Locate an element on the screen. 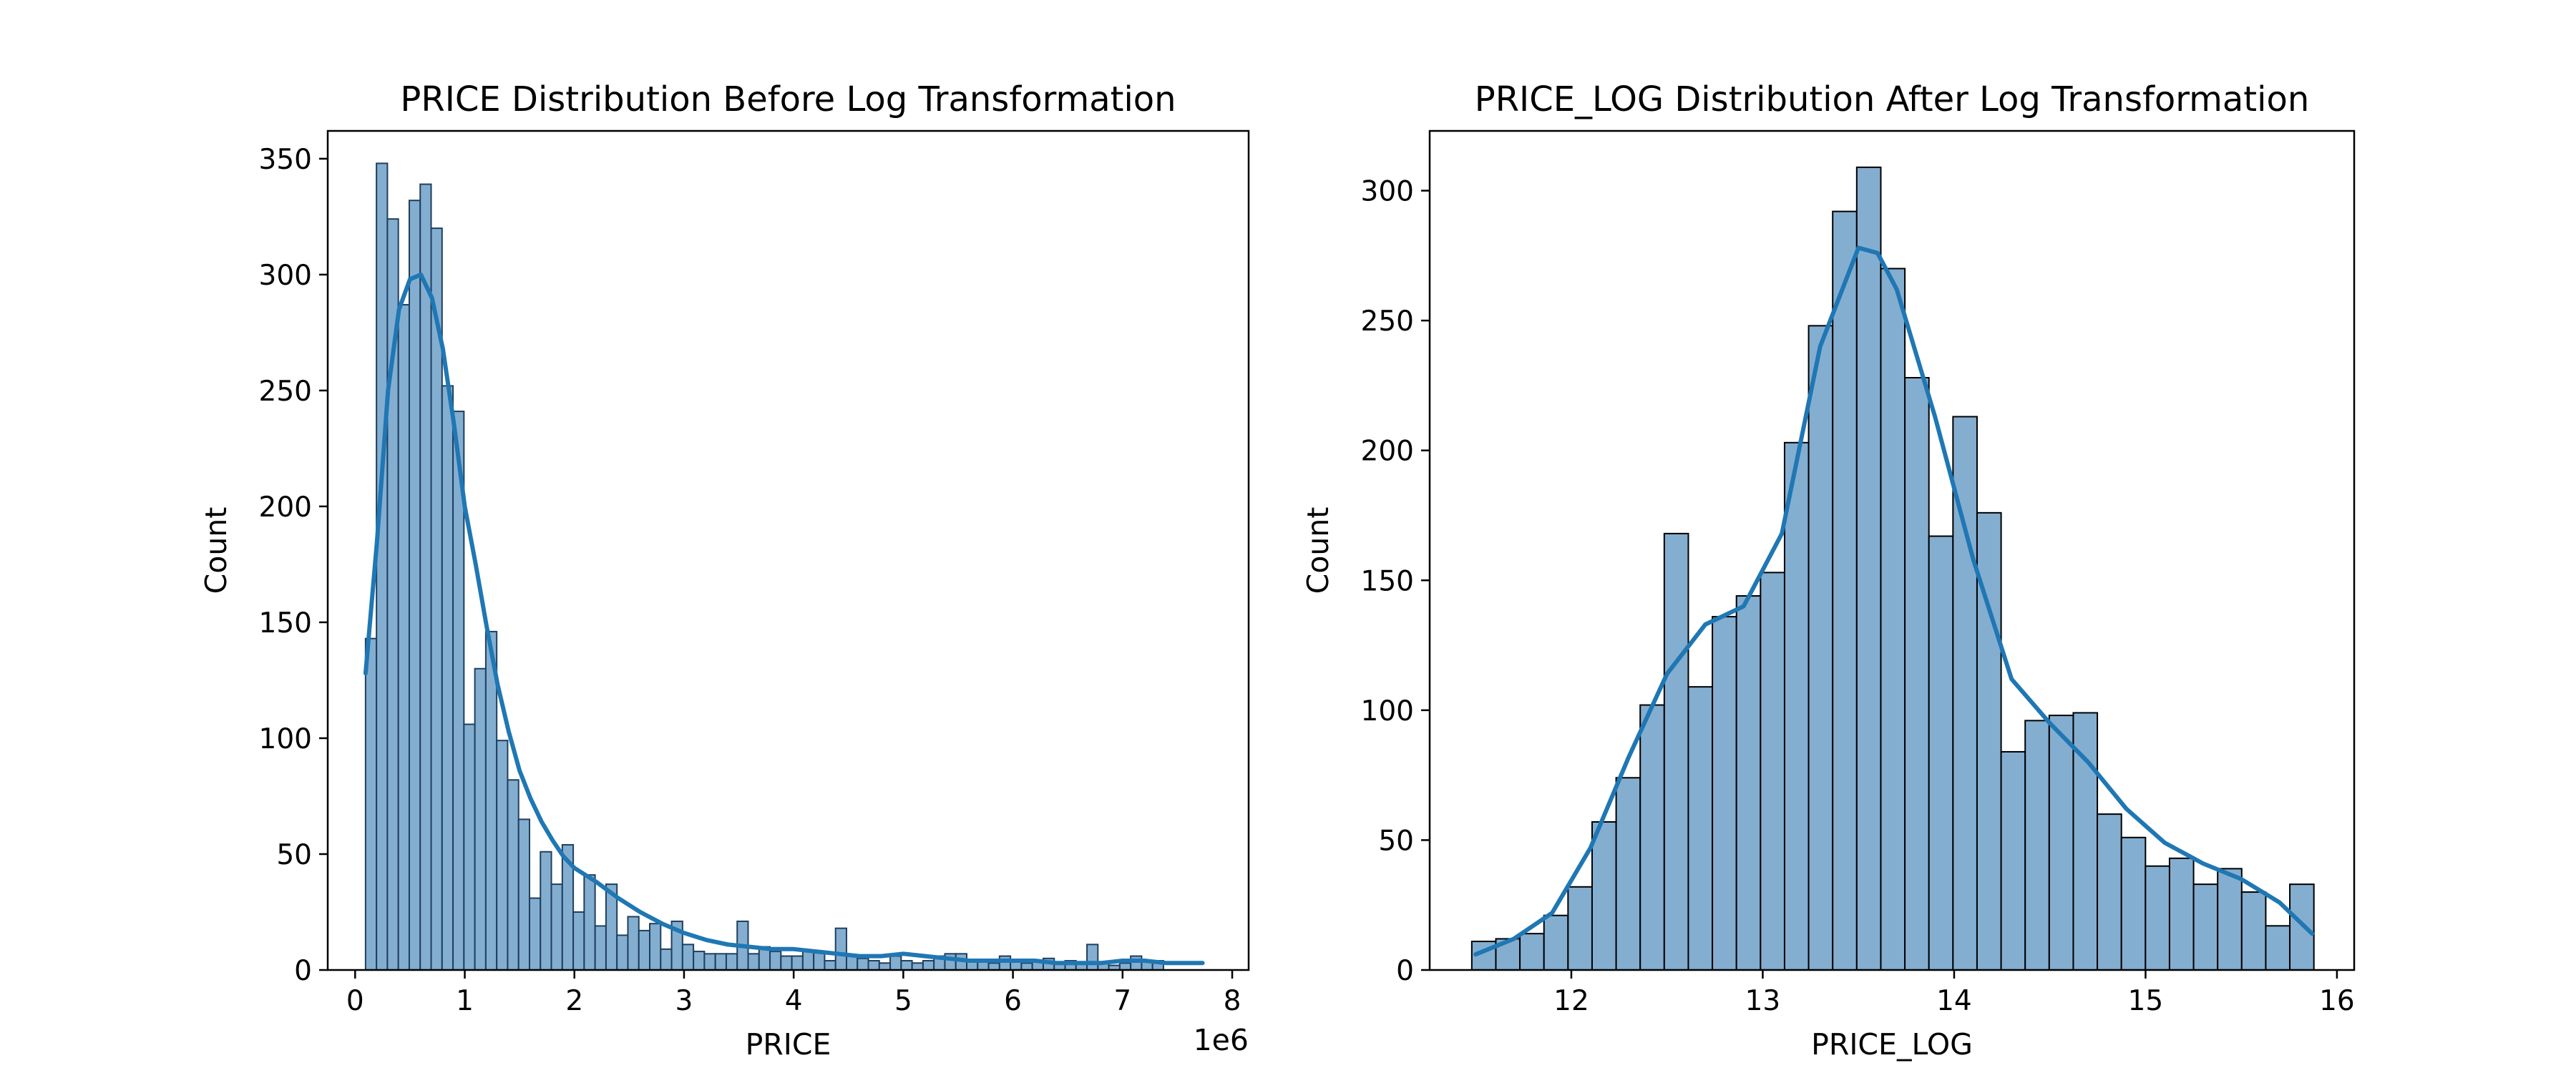 Image resolution: width=2576 pixels, height=1073 pixels. price-log-x-axis-ticks: 12 13 14 15 16 is located at coordinates (1954, 993).